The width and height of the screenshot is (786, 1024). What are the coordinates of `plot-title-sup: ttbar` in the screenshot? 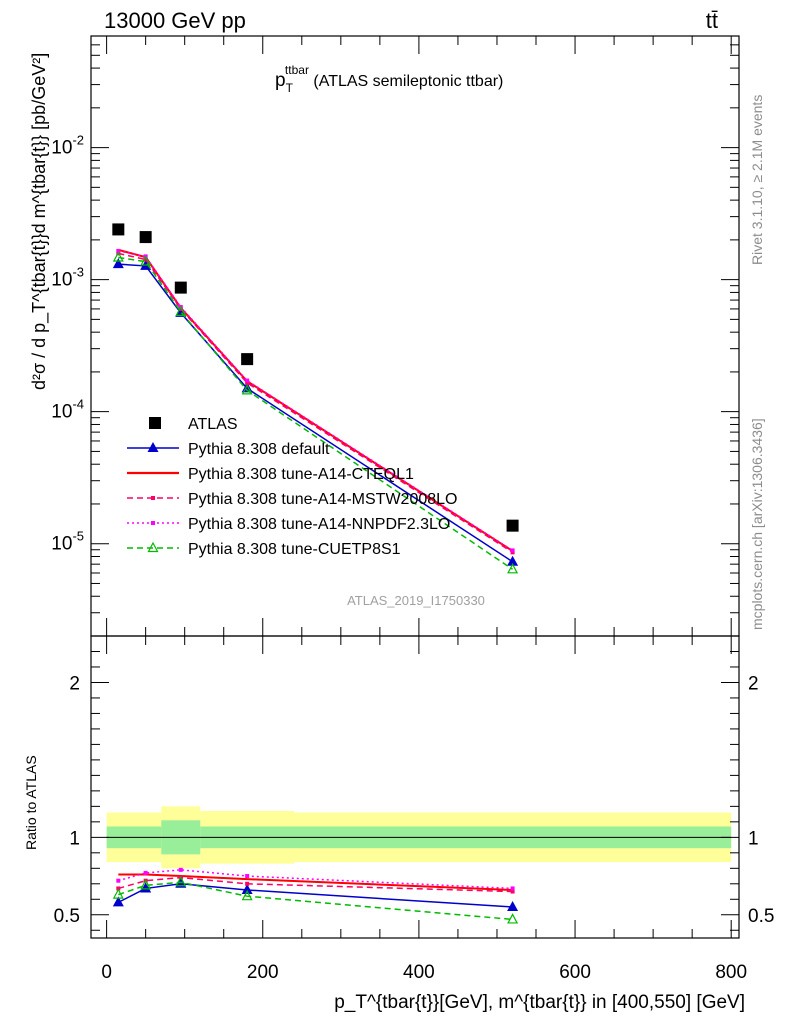 It's located at (297, 70).